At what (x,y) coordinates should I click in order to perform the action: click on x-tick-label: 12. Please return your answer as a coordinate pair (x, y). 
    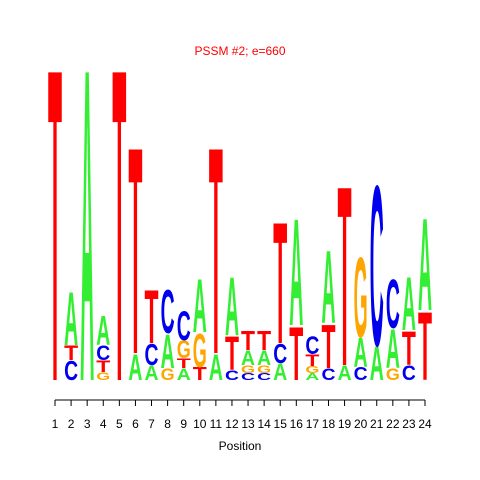
    Looking at the image, I should click on (232, 424).